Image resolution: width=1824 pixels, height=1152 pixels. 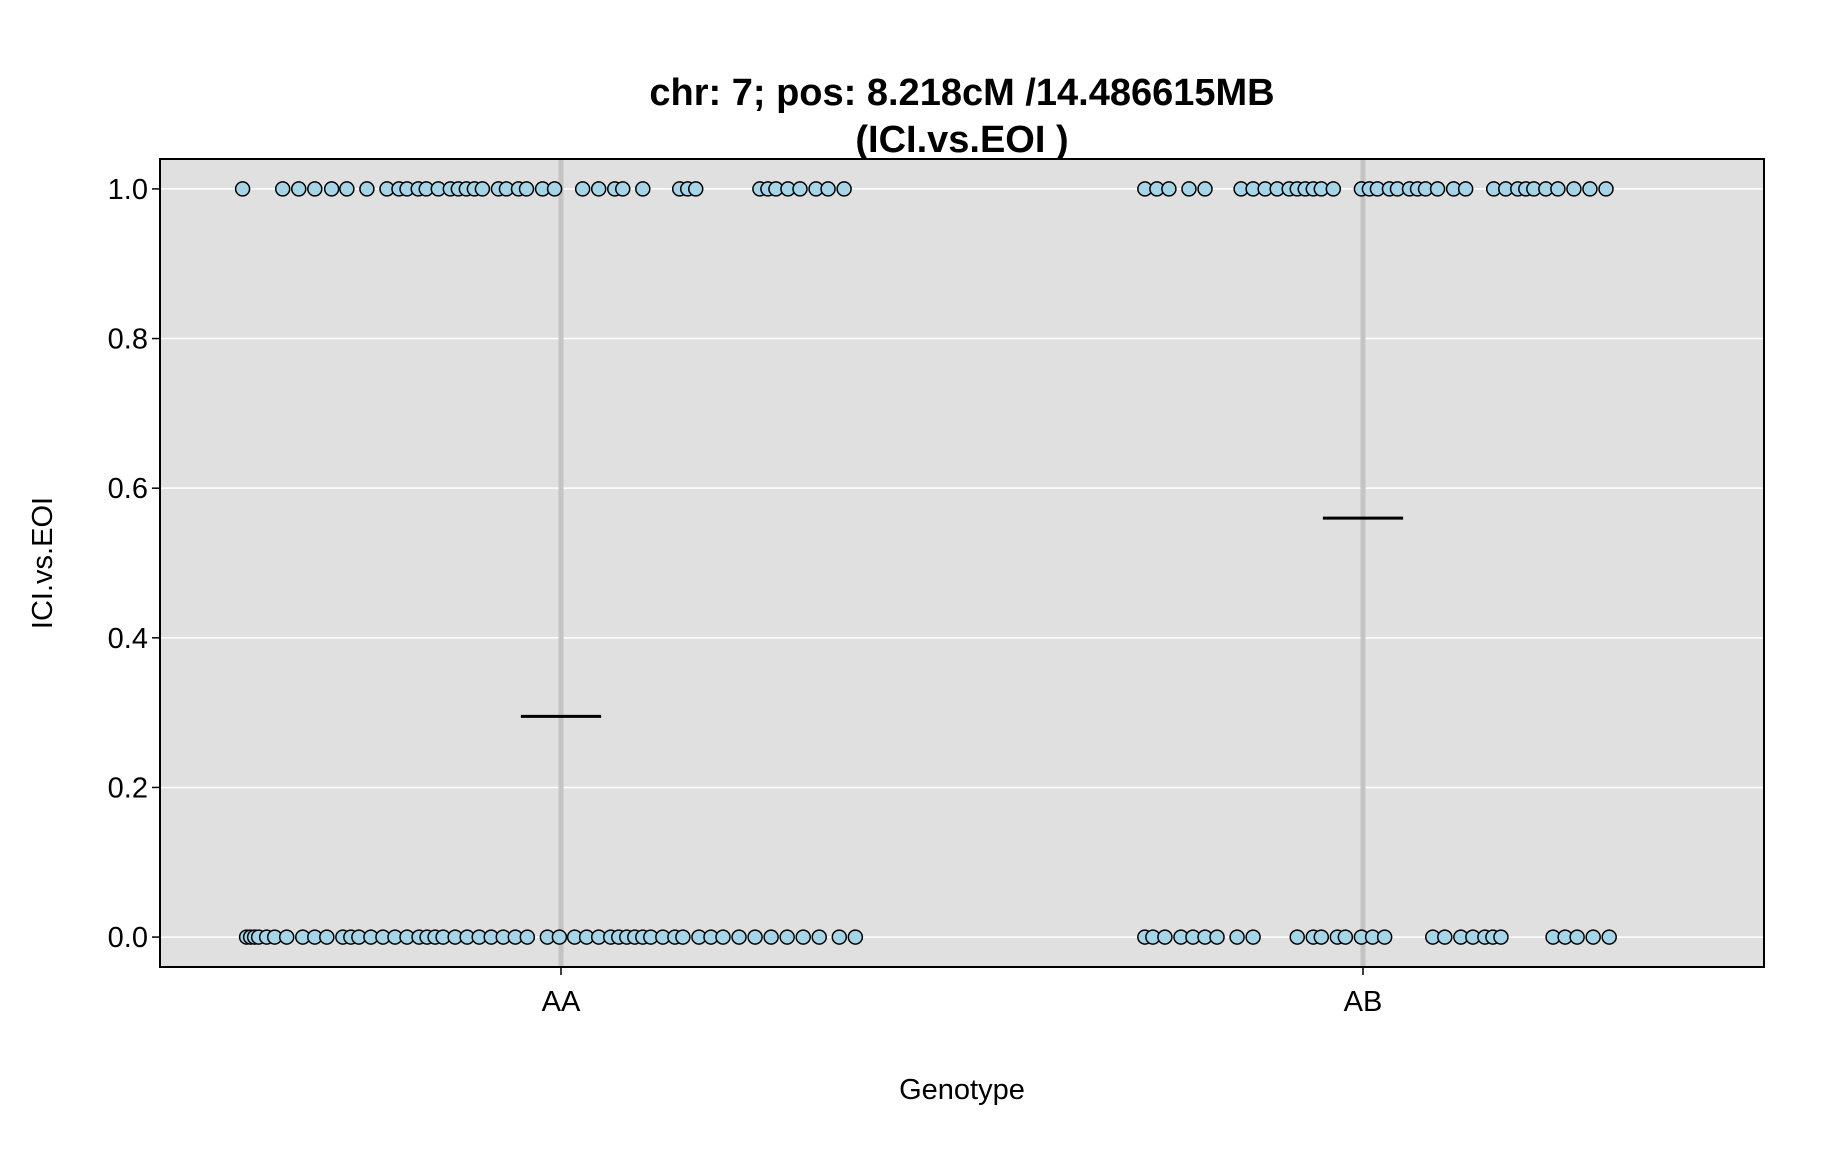 What do you see at coordinates (961, 93) in the screenshot?
I see `chart-title: chr: 7; pos: 8.218cM /14.486615MB` at bounding box center [961, 93].